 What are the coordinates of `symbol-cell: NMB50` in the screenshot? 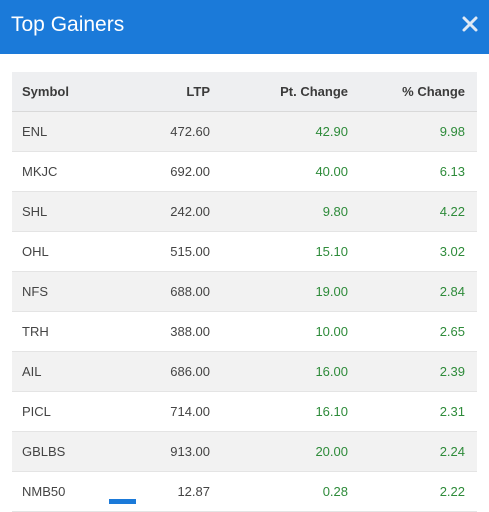 It's located at (62, 491).